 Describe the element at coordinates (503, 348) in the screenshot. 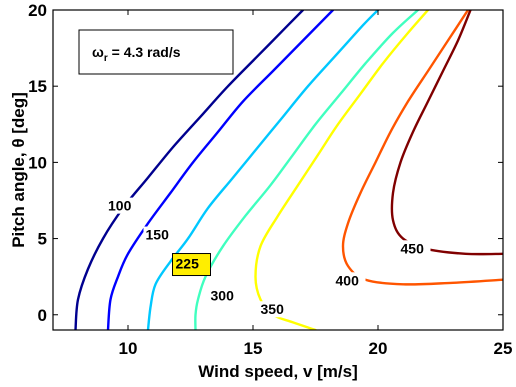

I see `x-tick-label: 25` at that location.